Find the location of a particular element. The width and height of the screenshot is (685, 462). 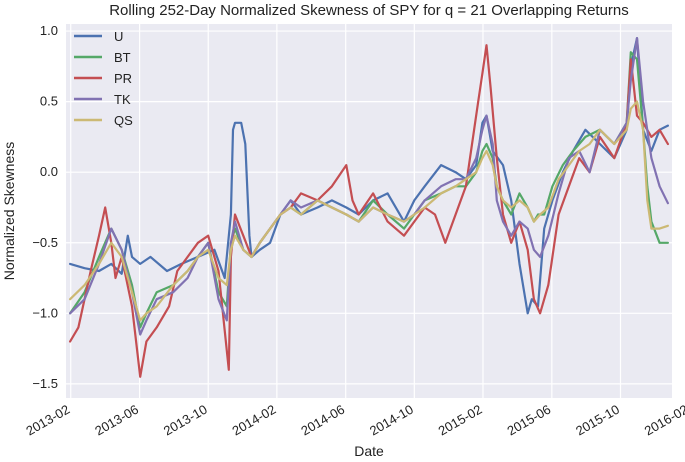

x-tick-label: 2015-02 is located at coordinates (460, 420).